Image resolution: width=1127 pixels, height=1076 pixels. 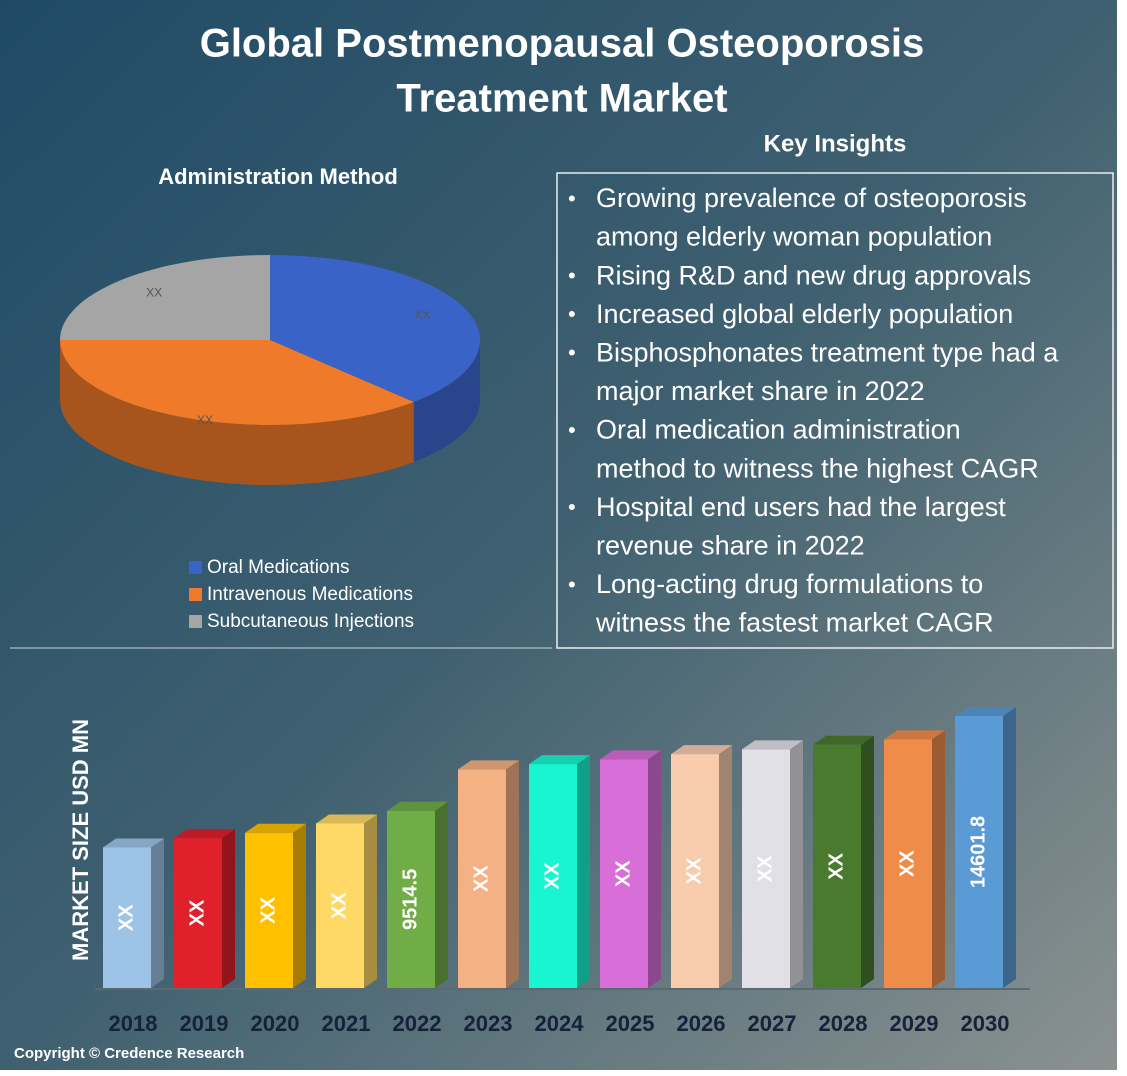 What do you see at coordinates (801, 507) in the screenshot?
I see `insight-text: Hospital end users had the largest` at bounding box center [801, 507].